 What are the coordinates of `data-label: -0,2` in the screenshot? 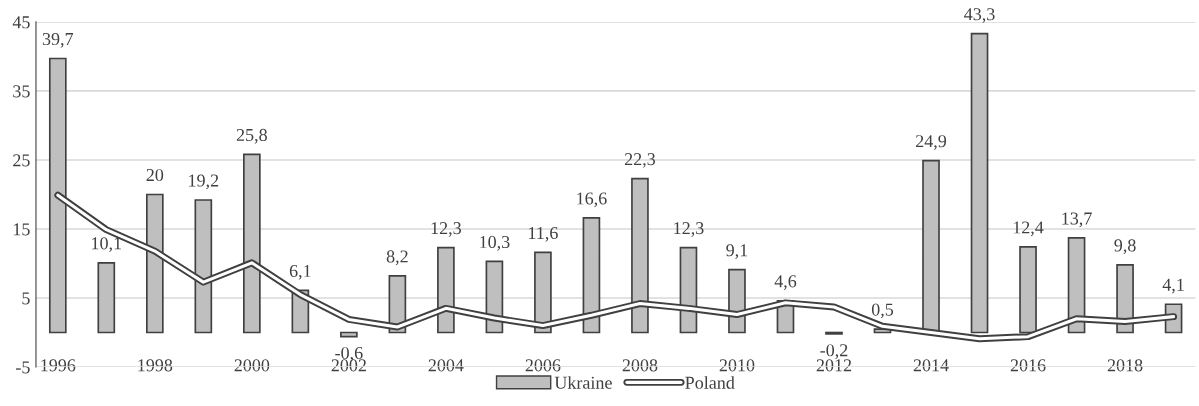 It's located at (834, 351).